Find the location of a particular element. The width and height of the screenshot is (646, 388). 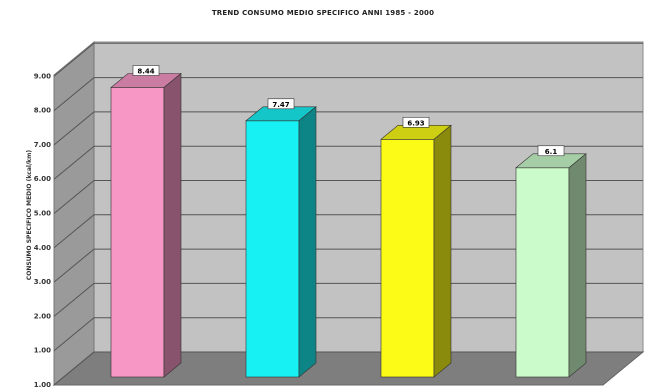

y-tick-label: 8.00 is located at coordinates (42, 111).